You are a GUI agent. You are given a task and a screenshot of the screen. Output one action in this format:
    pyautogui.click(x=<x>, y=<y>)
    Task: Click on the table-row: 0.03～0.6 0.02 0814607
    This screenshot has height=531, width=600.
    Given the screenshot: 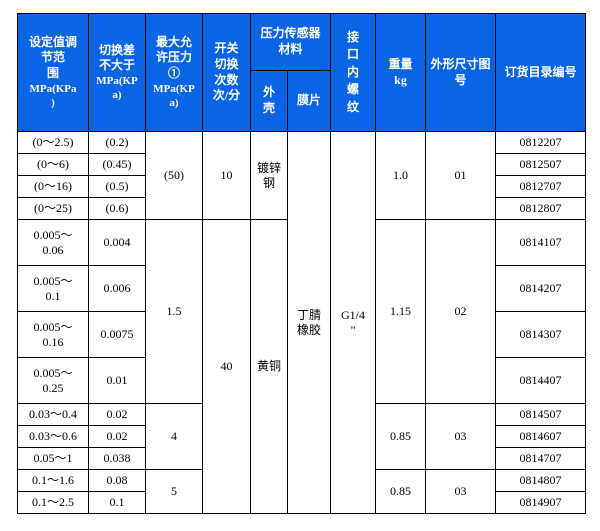 What is the action you would take?
    pyautogui.click(x=302, y=436)
    